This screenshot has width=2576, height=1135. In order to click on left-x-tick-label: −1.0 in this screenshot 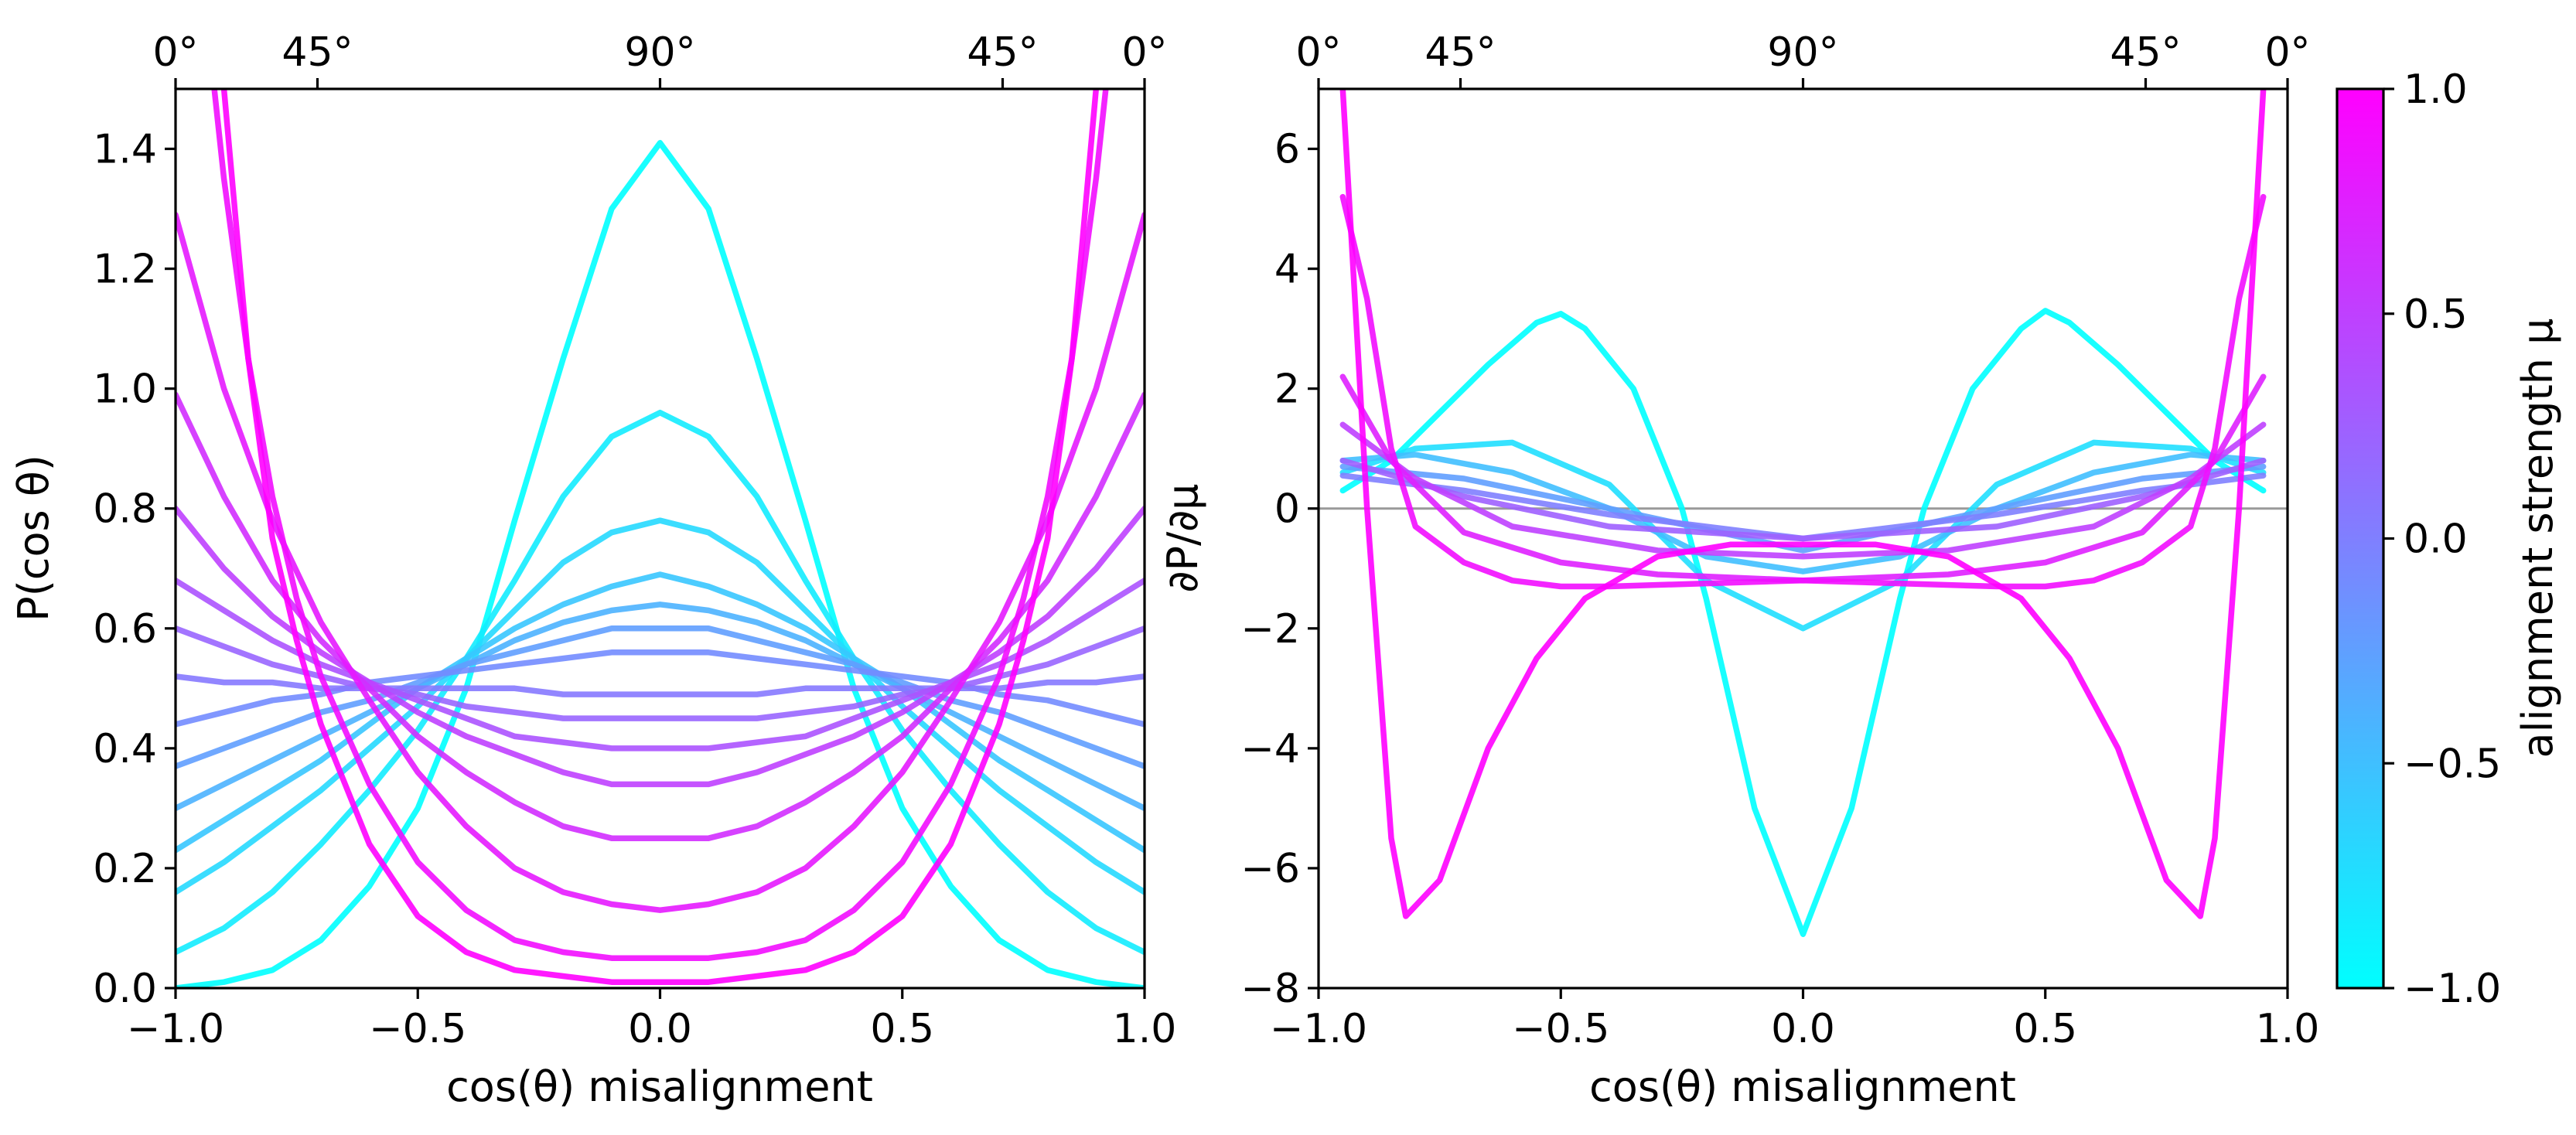, I will do `click(176, 1029)`.